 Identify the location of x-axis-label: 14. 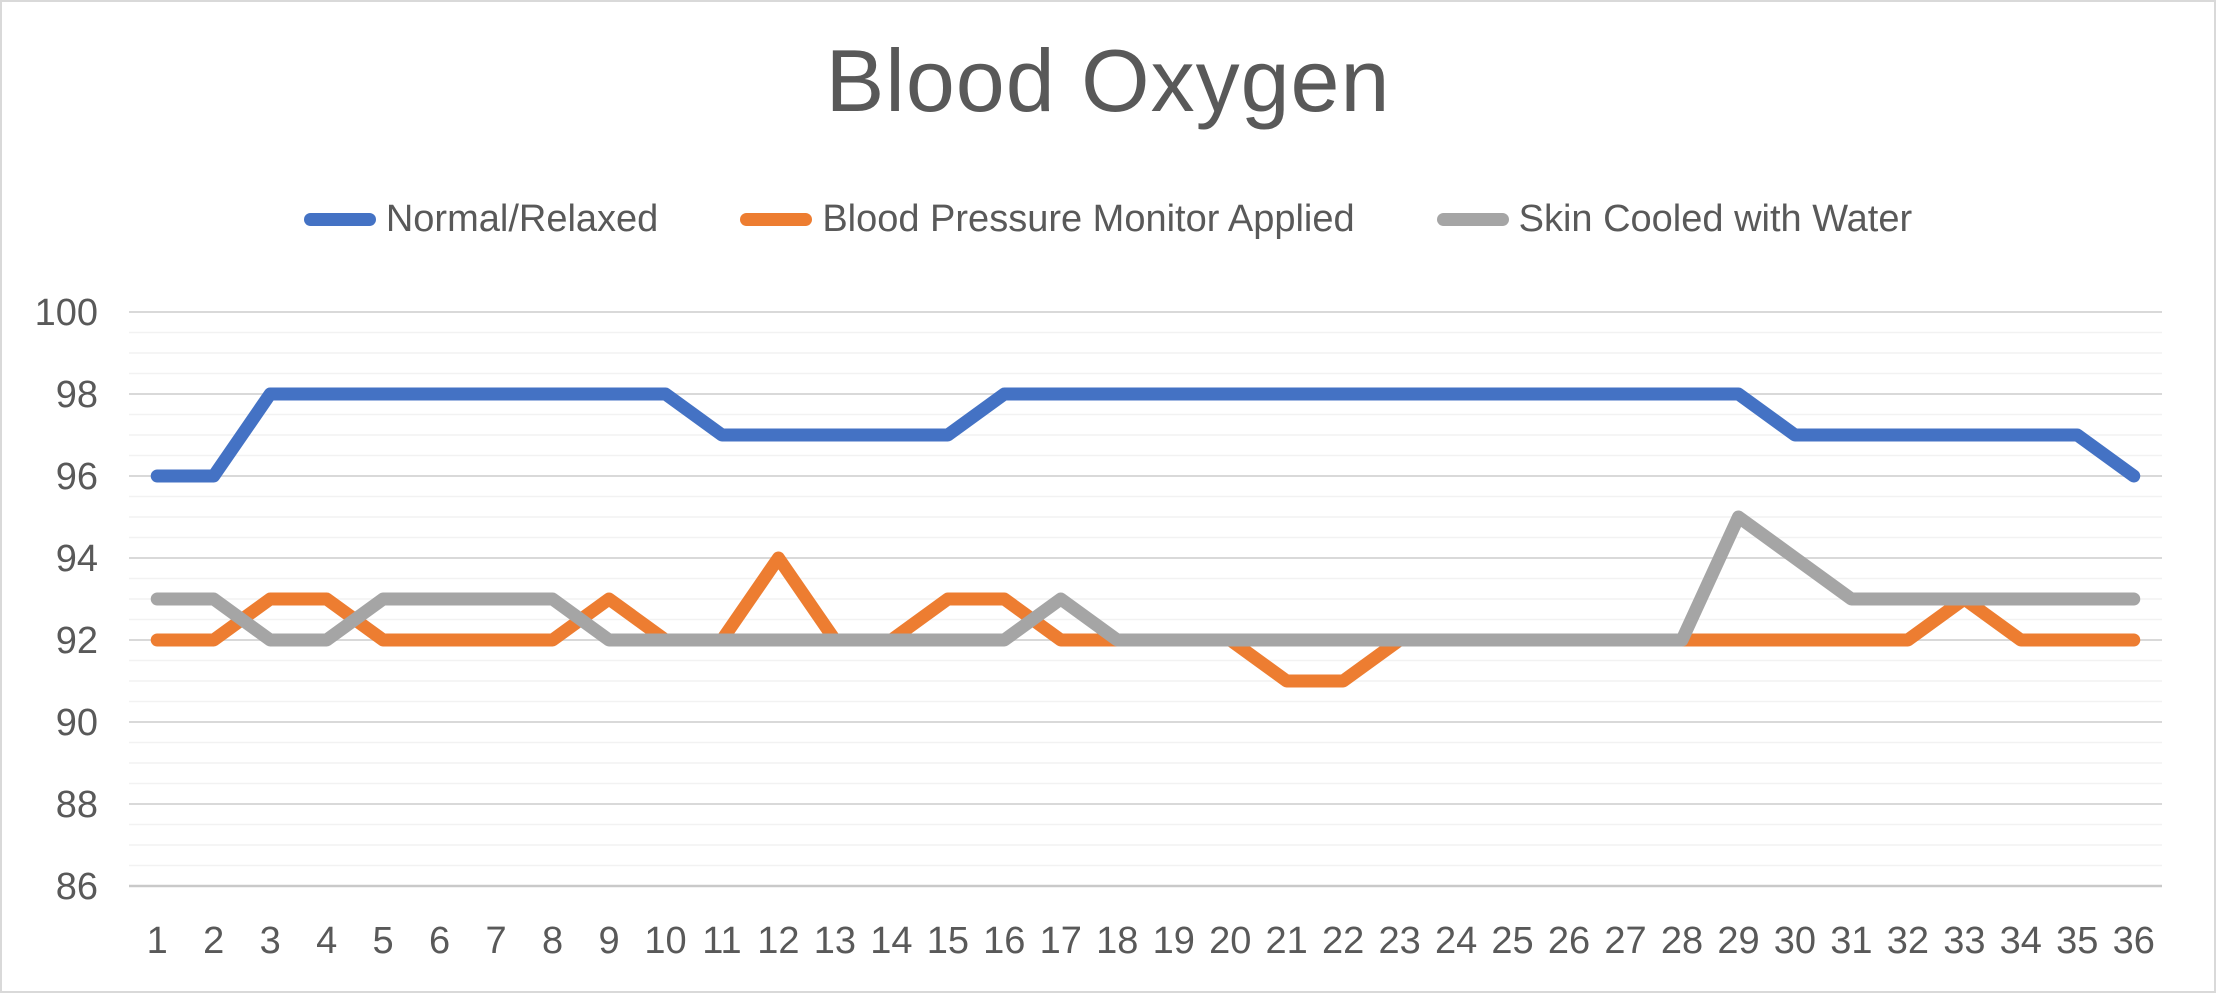
(891, 941).